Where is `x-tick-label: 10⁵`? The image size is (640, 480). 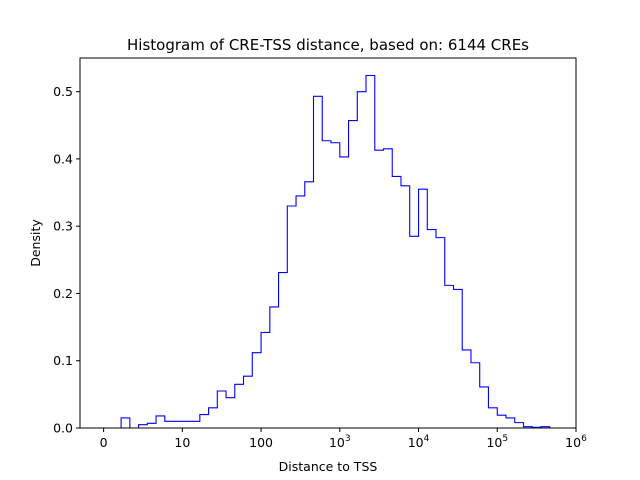 x-tick-label: 10⁵ is located at coordinates (497, 442).